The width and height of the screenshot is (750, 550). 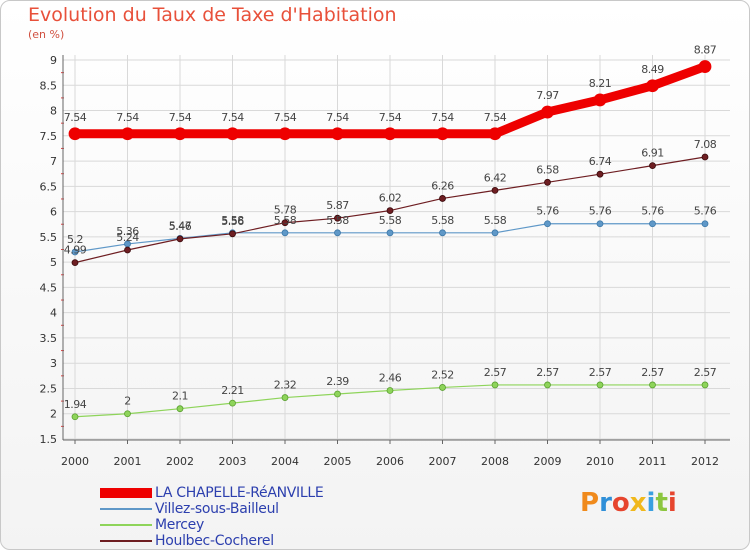 I want to click on y-tick-label: 3, so click(x=53, y=363).